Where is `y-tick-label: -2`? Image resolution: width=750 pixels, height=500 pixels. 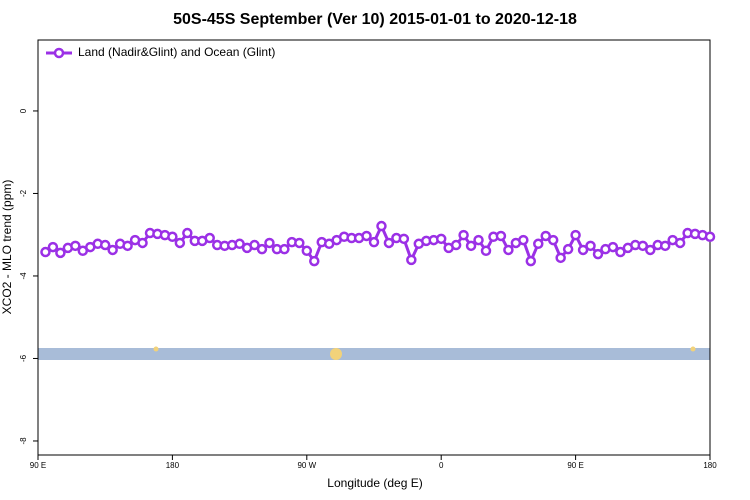
y-tick-label: -2 is located at coordinates (23, 193).